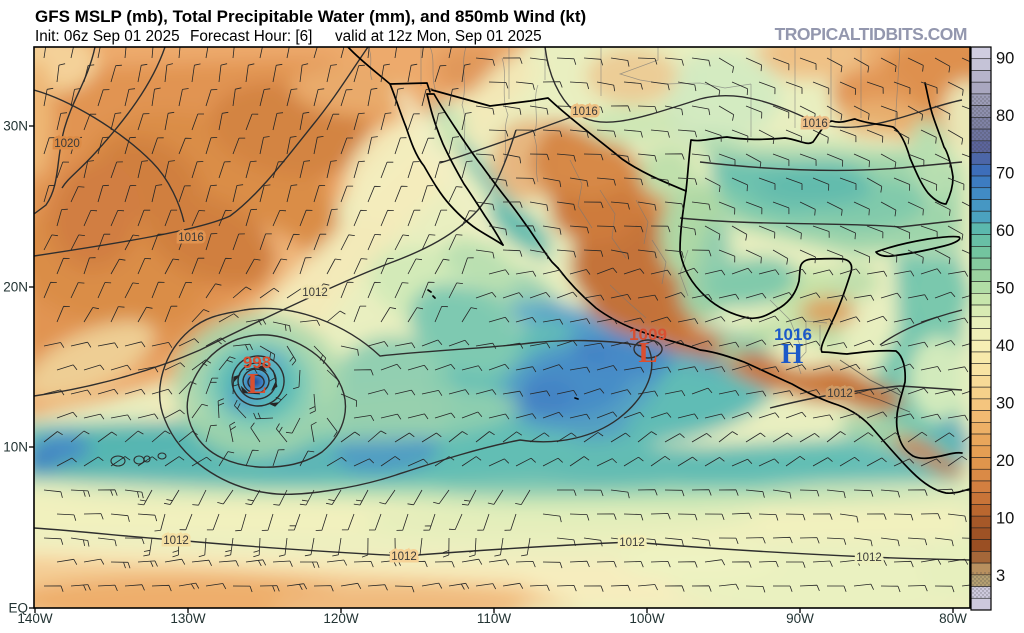  I want to click on svg-text: 90, so click(1005, 59).